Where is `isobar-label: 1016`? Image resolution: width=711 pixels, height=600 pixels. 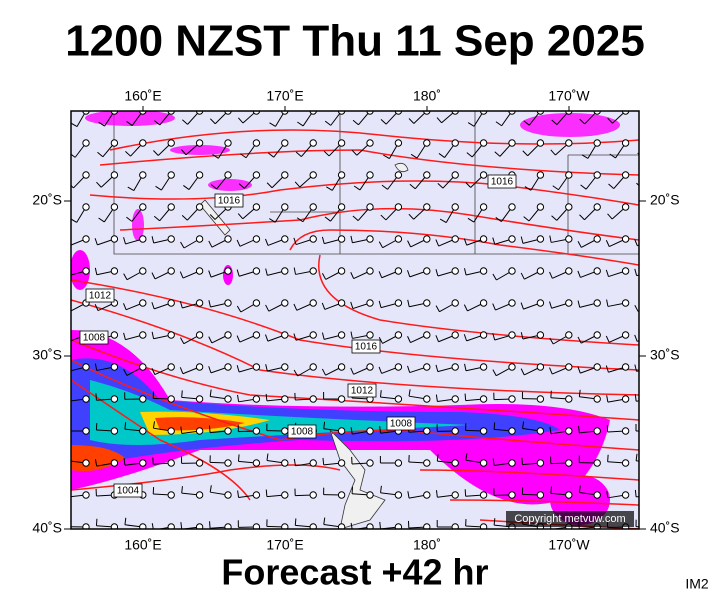 isobar-label: 1016 is located at coordinates (229, 200).